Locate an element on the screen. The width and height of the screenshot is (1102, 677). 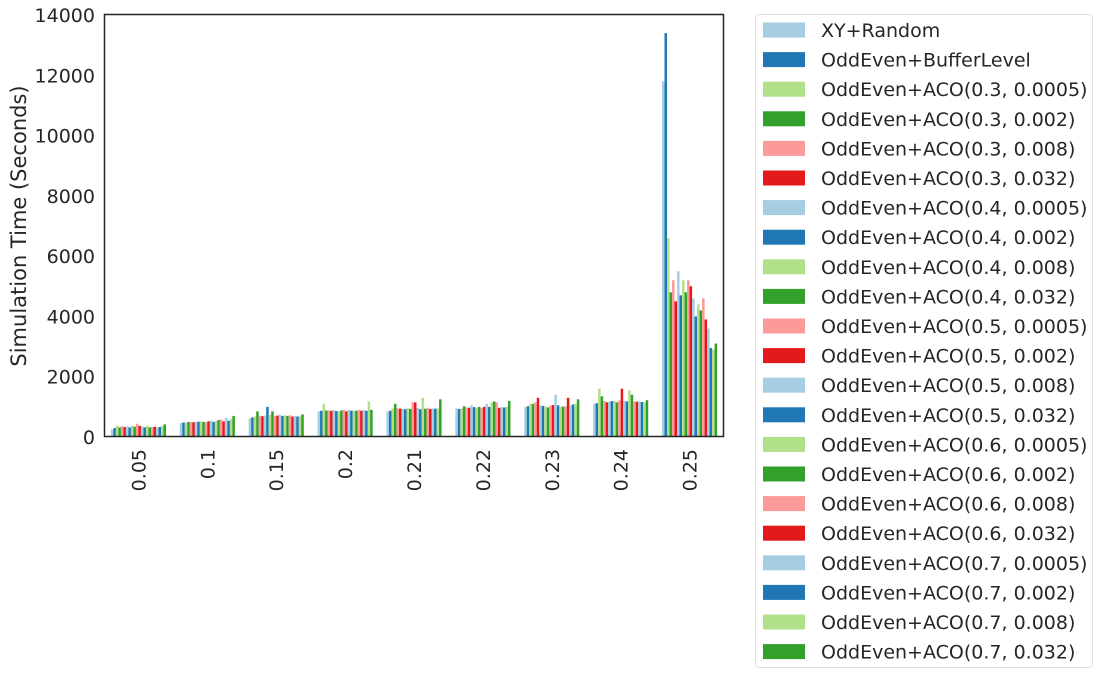
legend-label: OddEven+ACO(0.6, 0.002) is located at coordinates (948, 475).